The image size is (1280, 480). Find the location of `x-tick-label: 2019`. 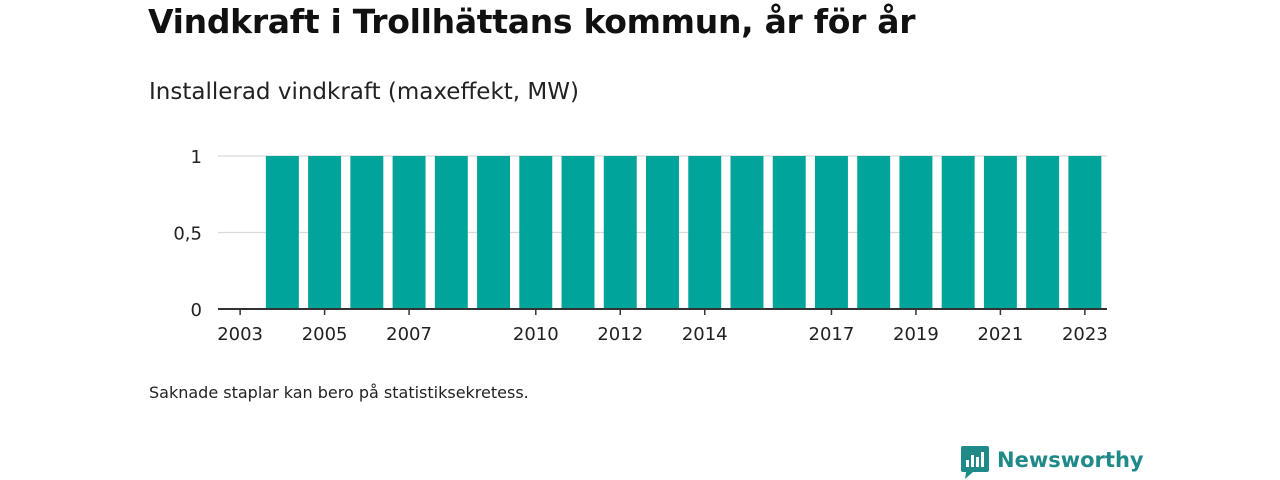

x-tick-label: 2019 is located at coordinates (916, 334).